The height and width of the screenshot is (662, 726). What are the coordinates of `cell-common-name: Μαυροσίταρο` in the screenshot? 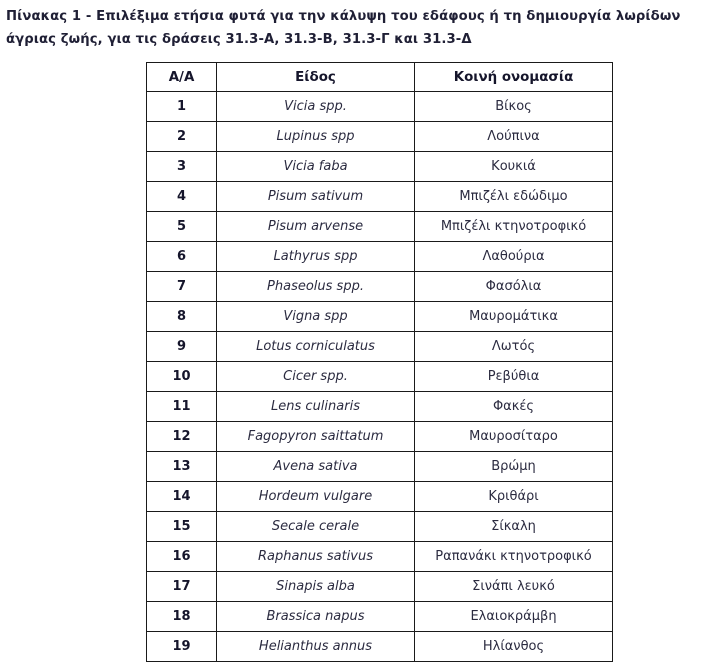 It's located at (513, 436).